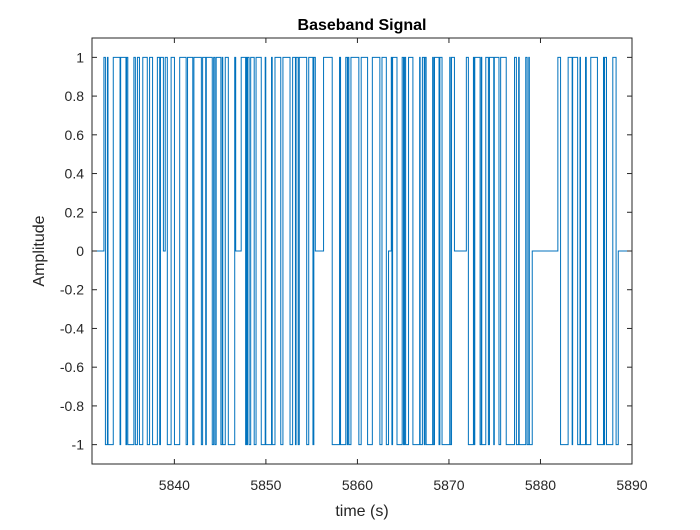  I want to click on y-tick-label: 0.6, so click(75, 135).